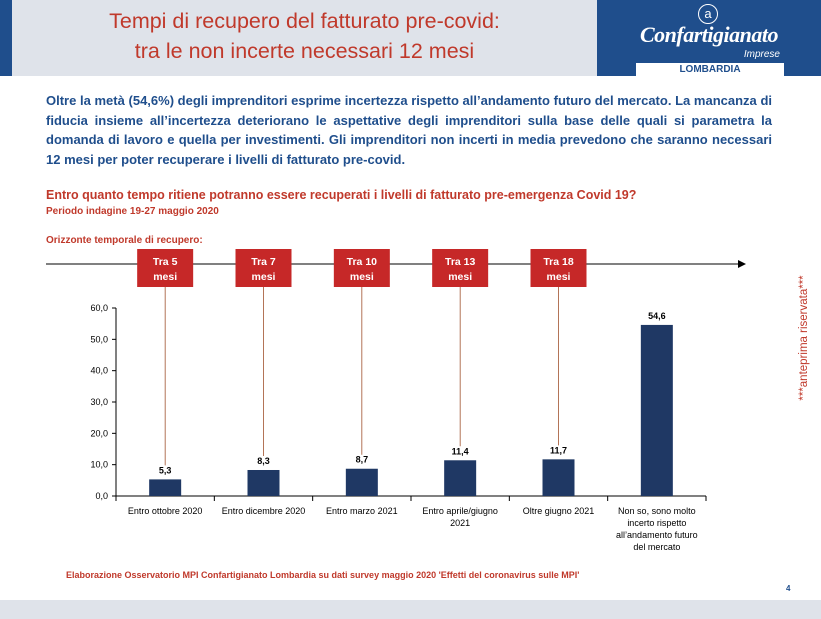 The height and width of the screenshot is (619, 821). Describe the element at coordinates (410, 609) in the screenshot. I see `footer-band` at that location.